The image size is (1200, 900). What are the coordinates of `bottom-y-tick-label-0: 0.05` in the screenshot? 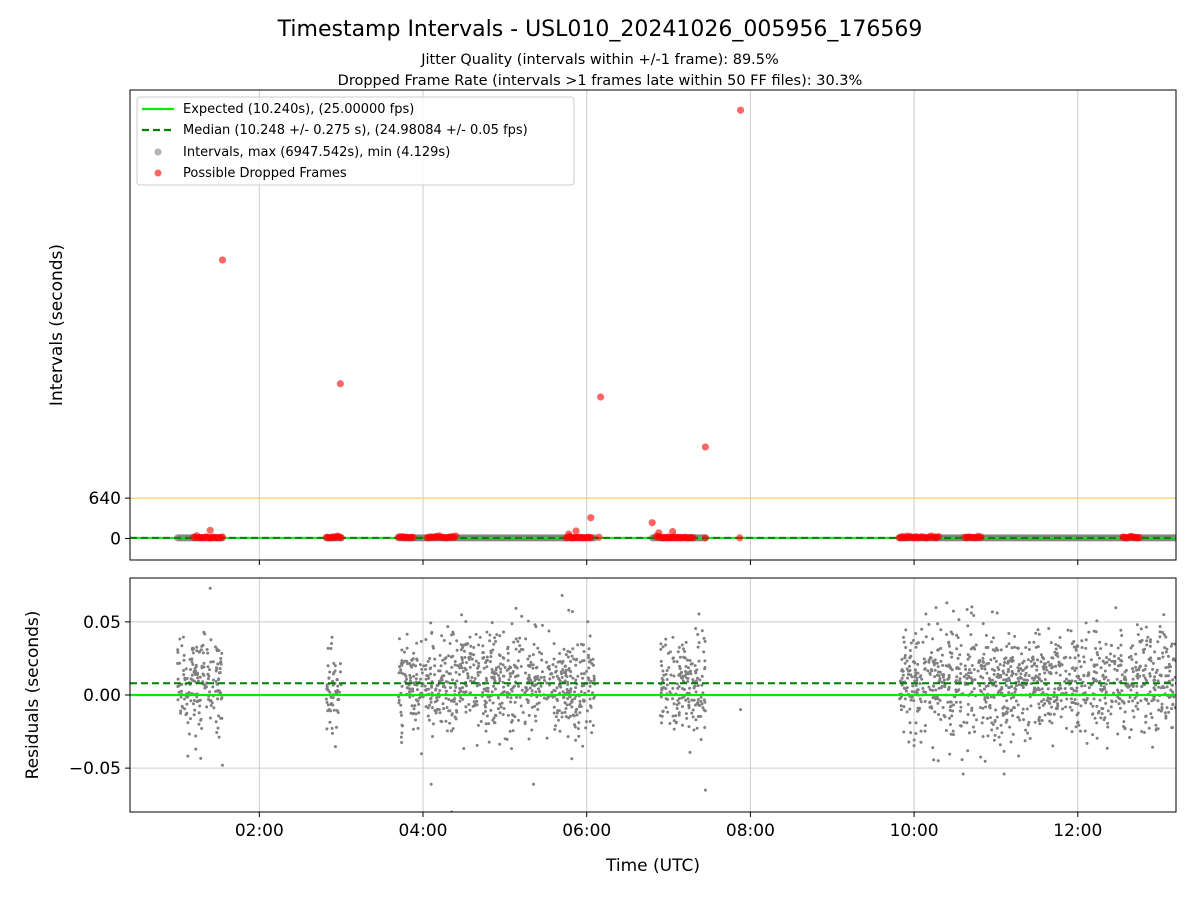 It's located at (102, 623).